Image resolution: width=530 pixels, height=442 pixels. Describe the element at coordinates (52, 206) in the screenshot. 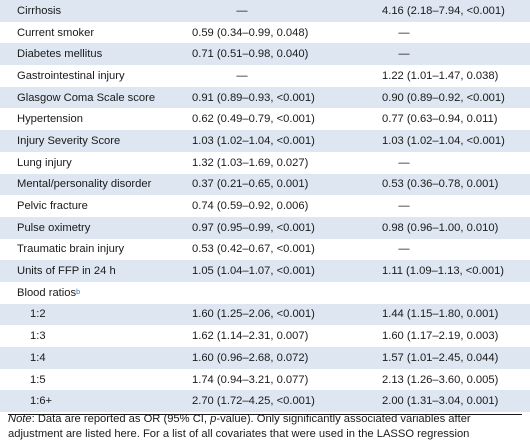

I see `row-label: Pelvic fracture` at that location.